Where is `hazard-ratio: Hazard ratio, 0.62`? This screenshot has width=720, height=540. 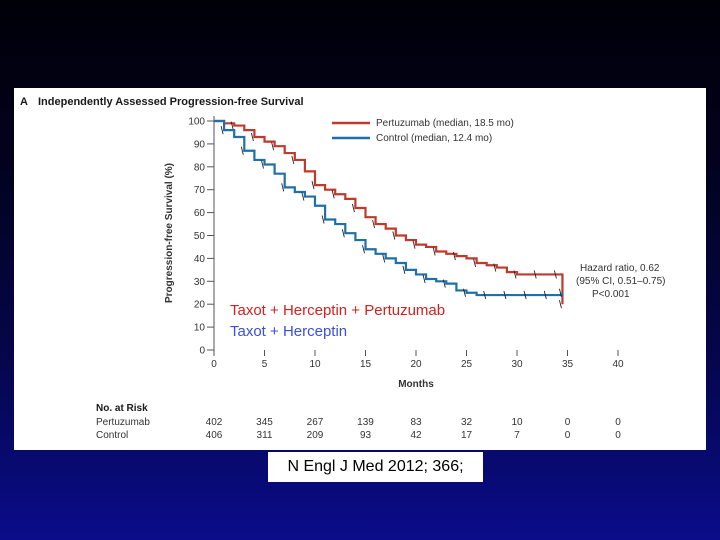 hazard-ratio: Hazard ratio, 0.62 is located at coordinates (620, 268).